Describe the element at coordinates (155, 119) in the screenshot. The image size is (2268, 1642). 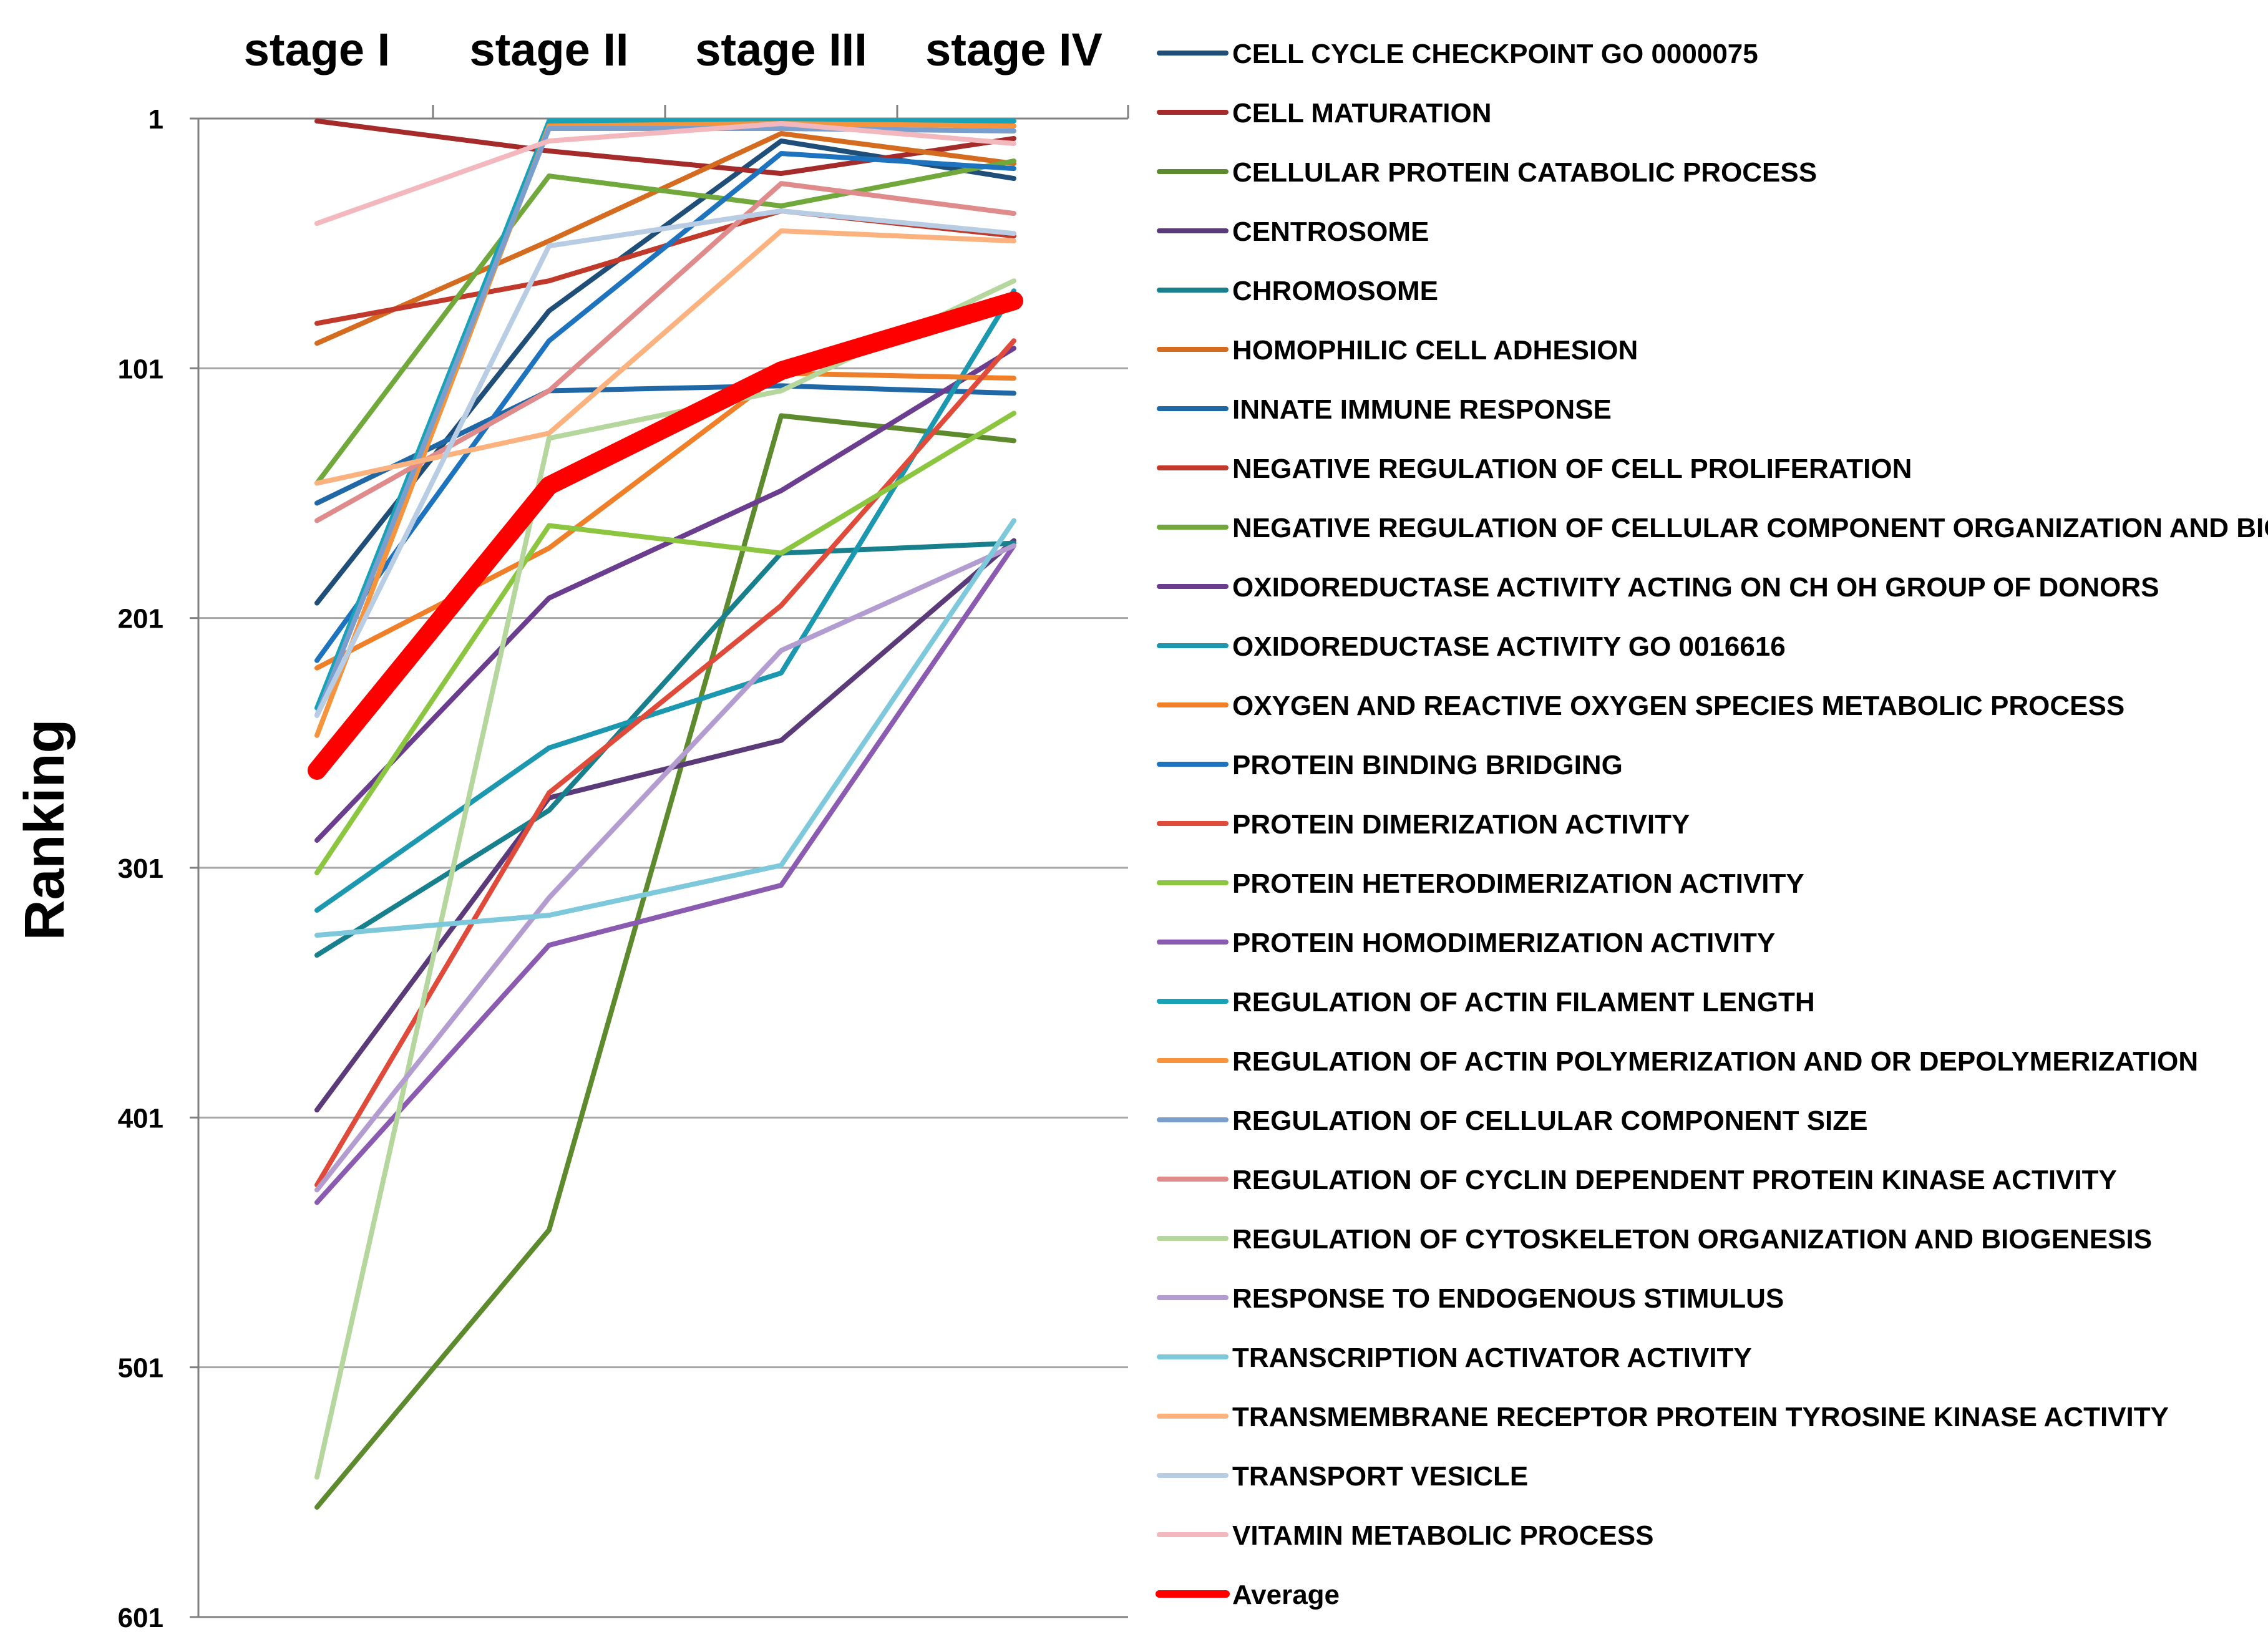
I see `y-tick-label: 1` at that location.